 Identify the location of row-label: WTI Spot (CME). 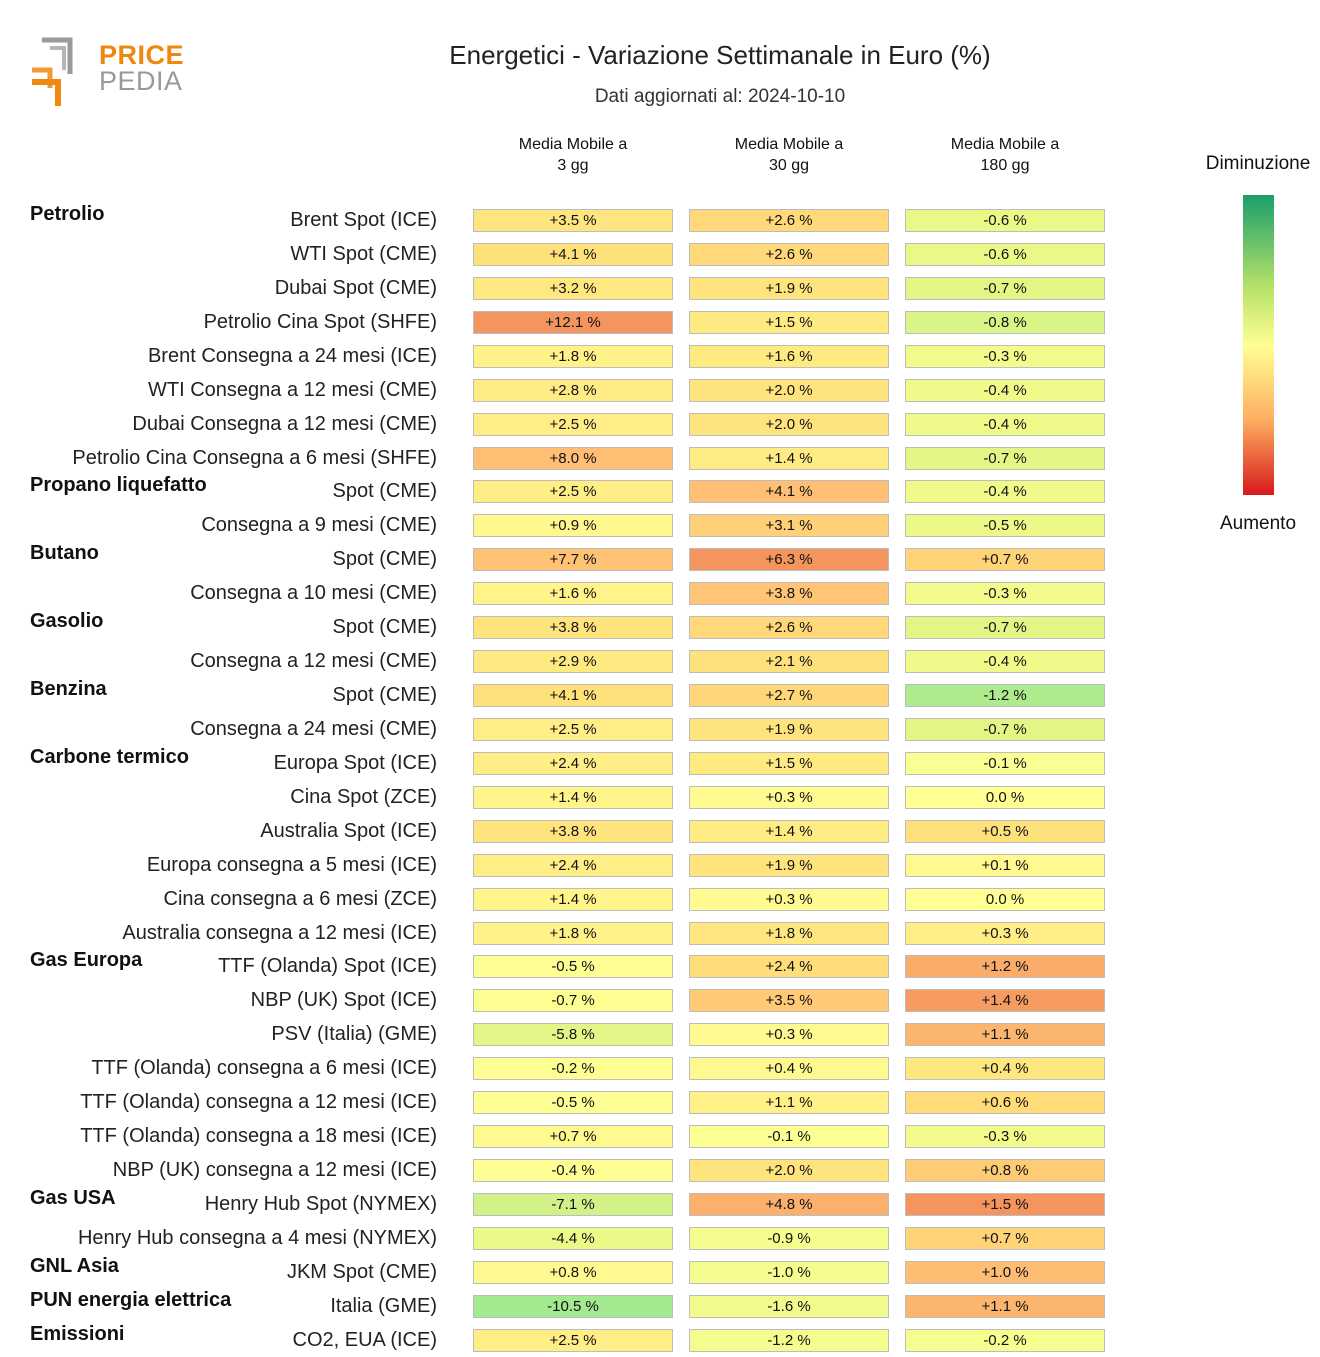
(363, 253).